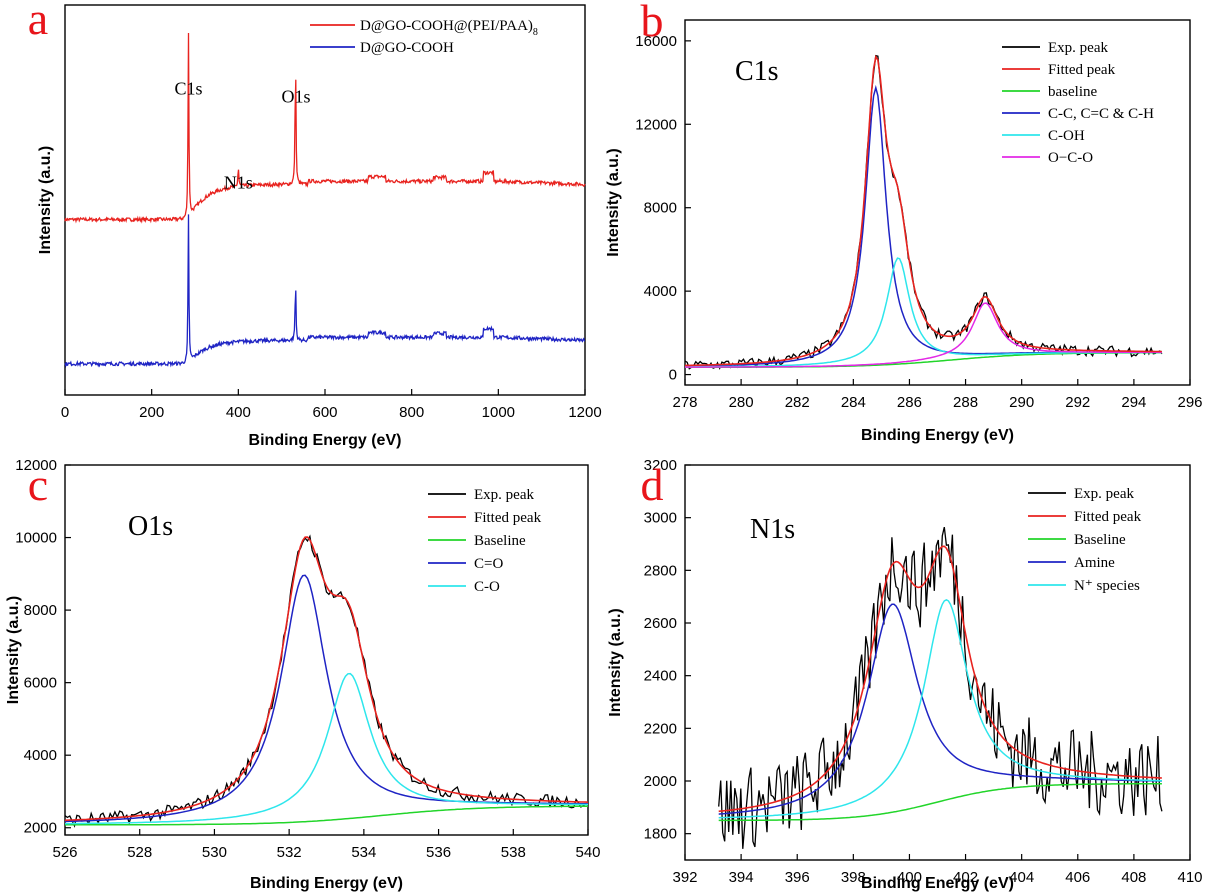 The image size is (1210, 895). What do you see at coordinates (363, 852) in the screenshot?
I see `x-tick-label: 534` at bounding box center [363, 852].